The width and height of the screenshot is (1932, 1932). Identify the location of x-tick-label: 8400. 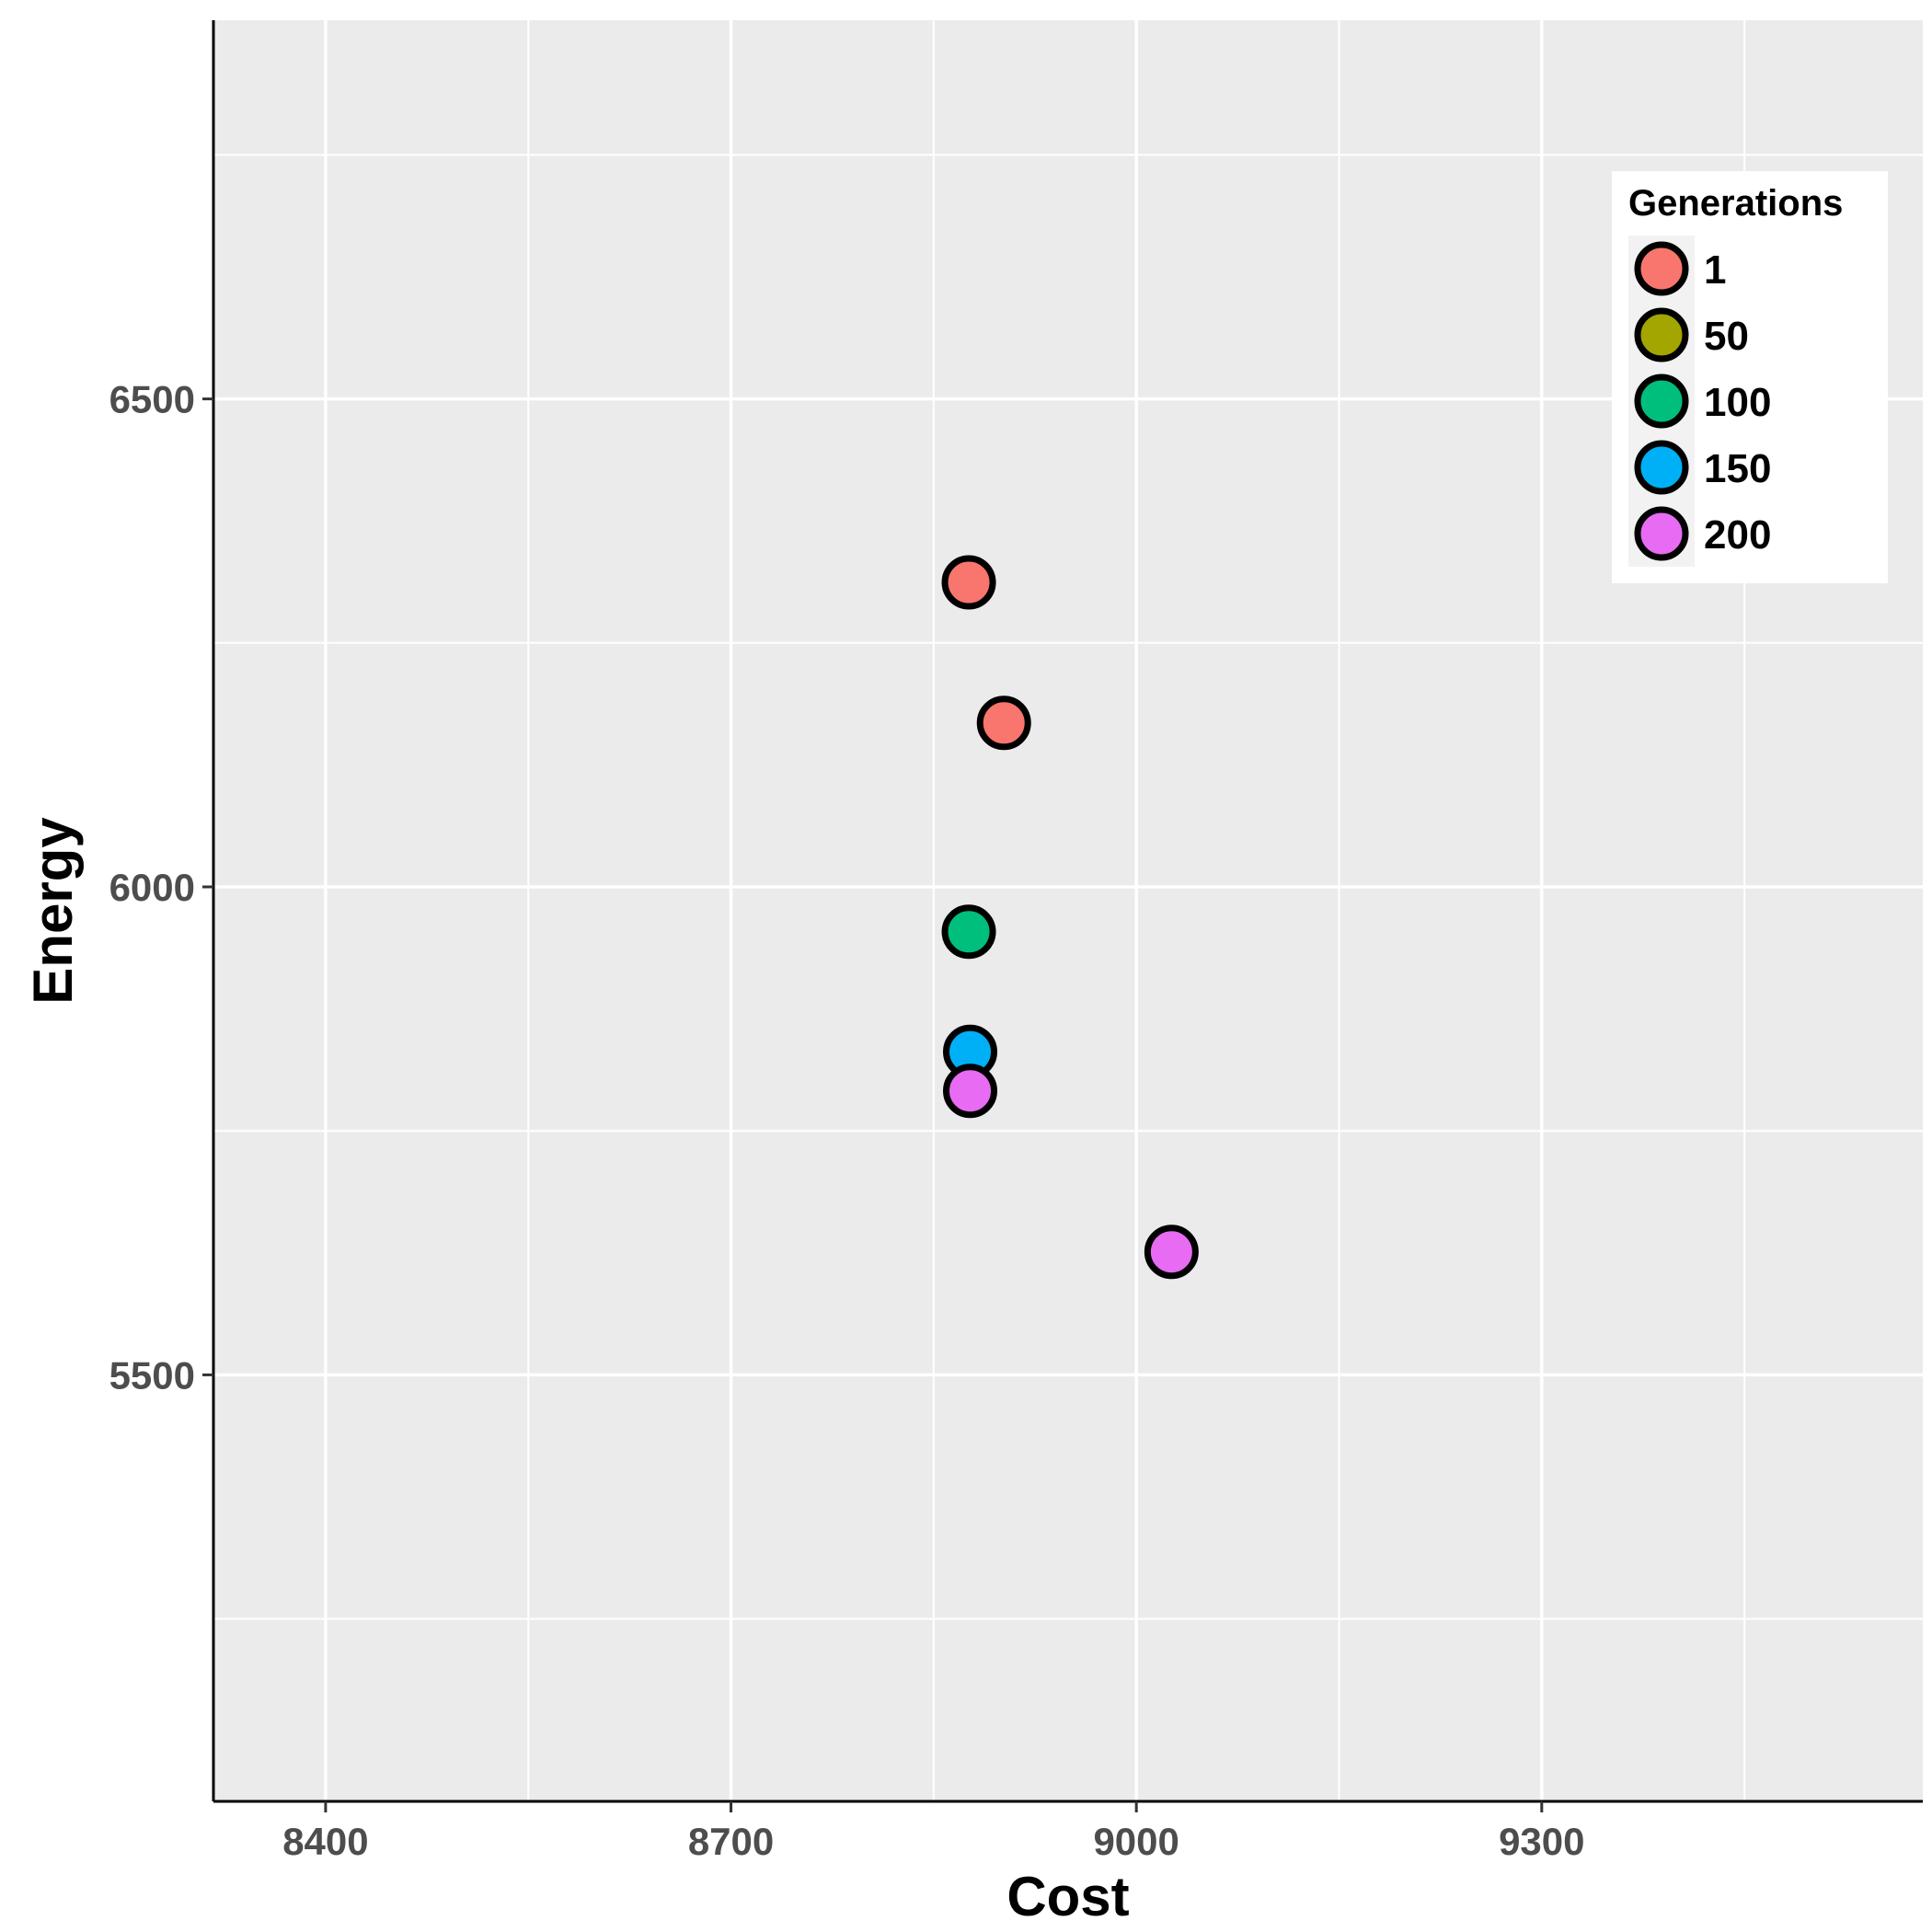
(325, 1841).